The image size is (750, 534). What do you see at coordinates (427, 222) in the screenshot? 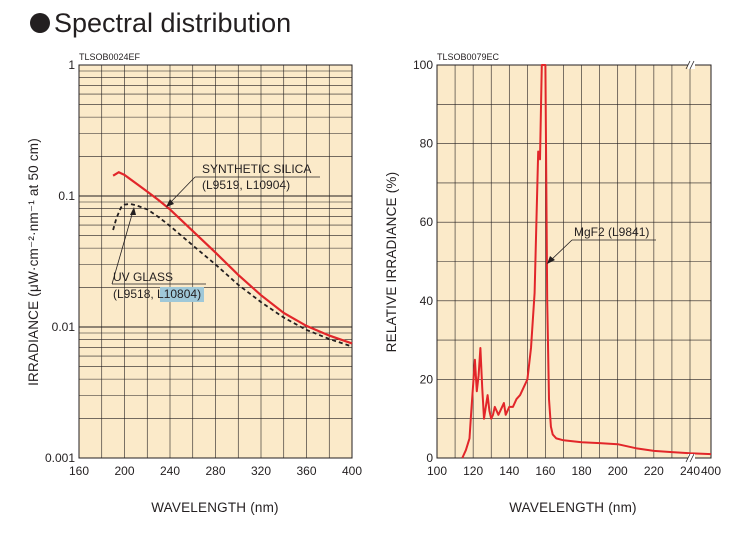
I see `y-tick-label: 60` at bounding box center [427, 222].